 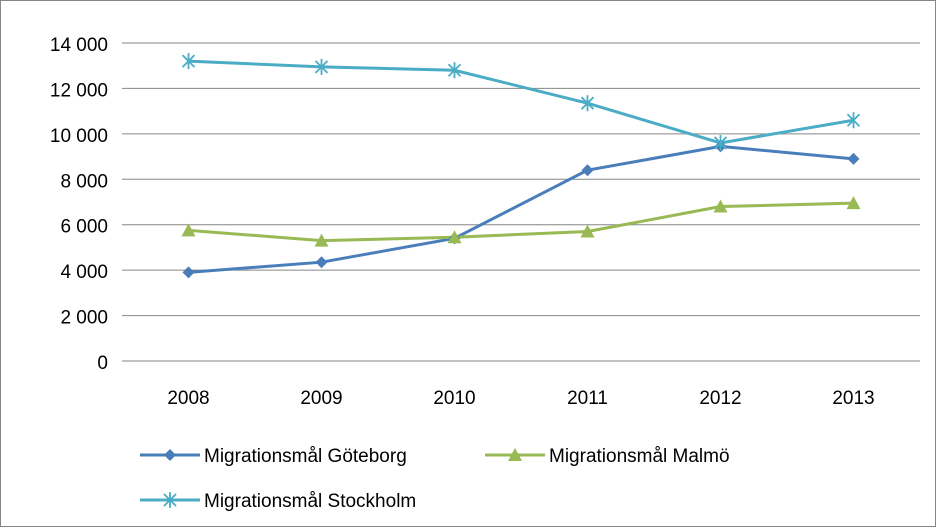 I want to click on y-tick-label: 2 000, so click(x=84, y=318).